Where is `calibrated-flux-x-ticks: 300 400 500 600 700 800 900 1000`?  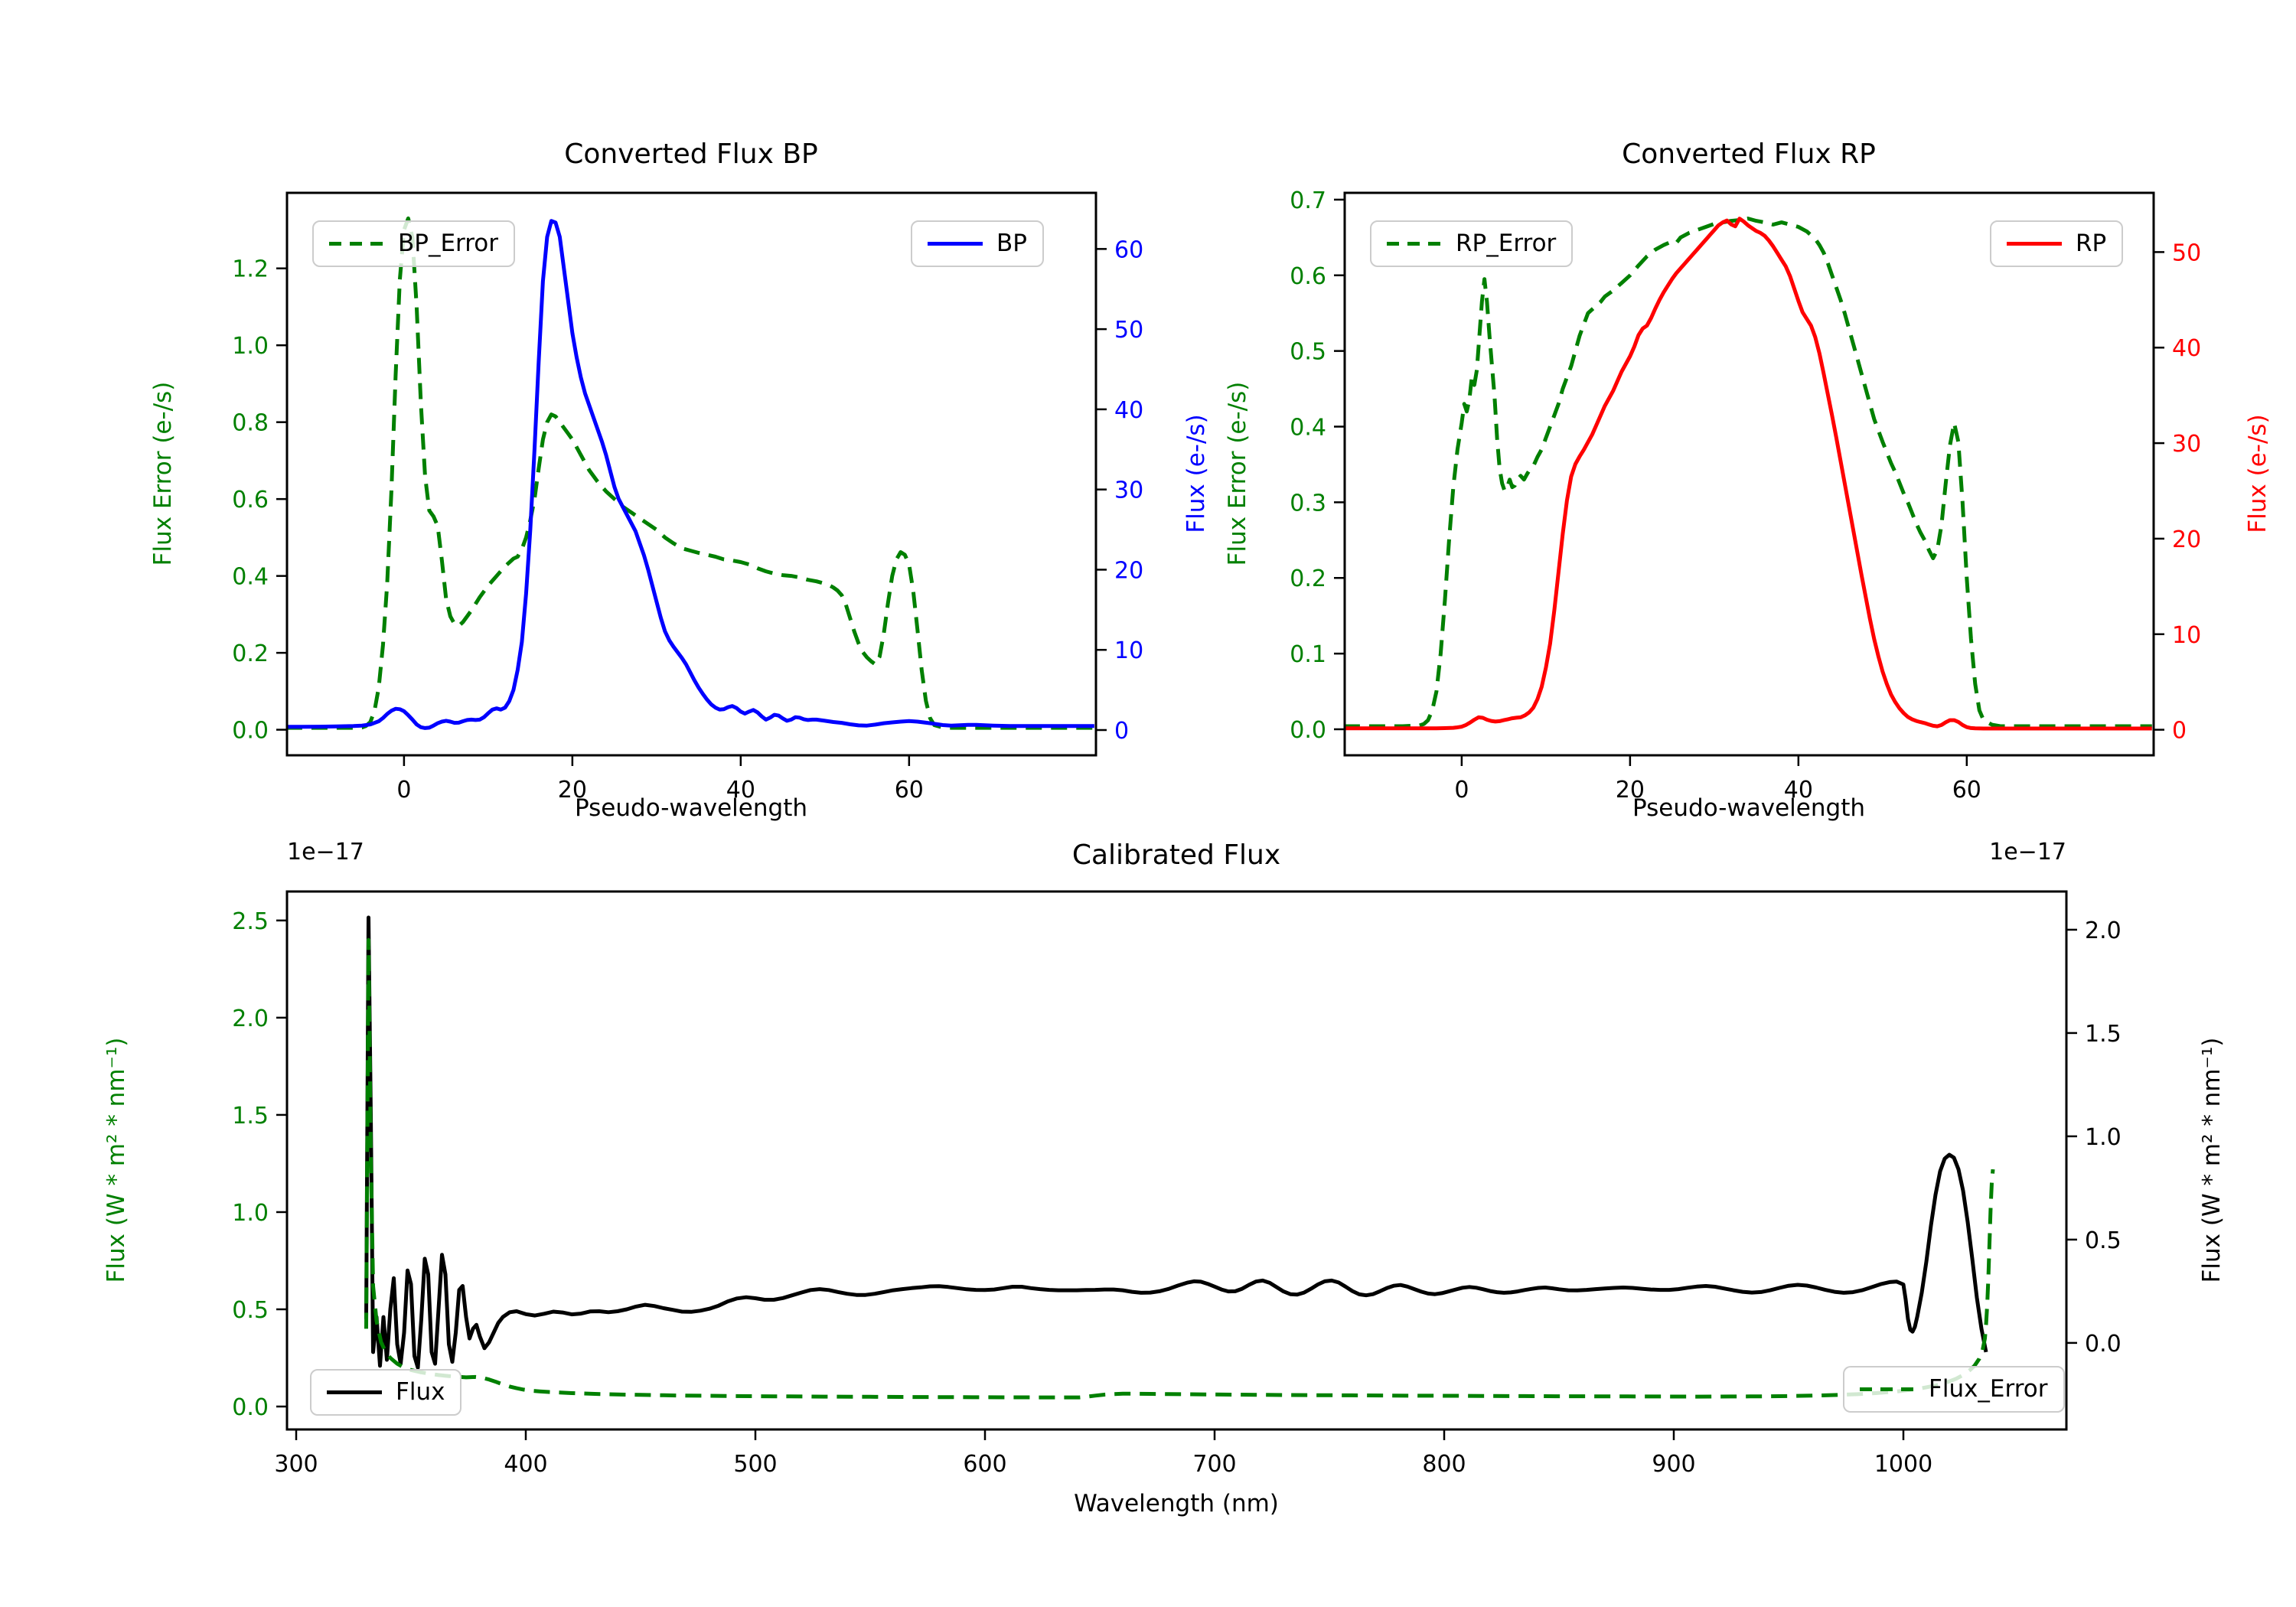 calibrated-flux-x-ticks: 300 400 500 600 700 800 900 1000 is located at coordinates (1103, 1453).